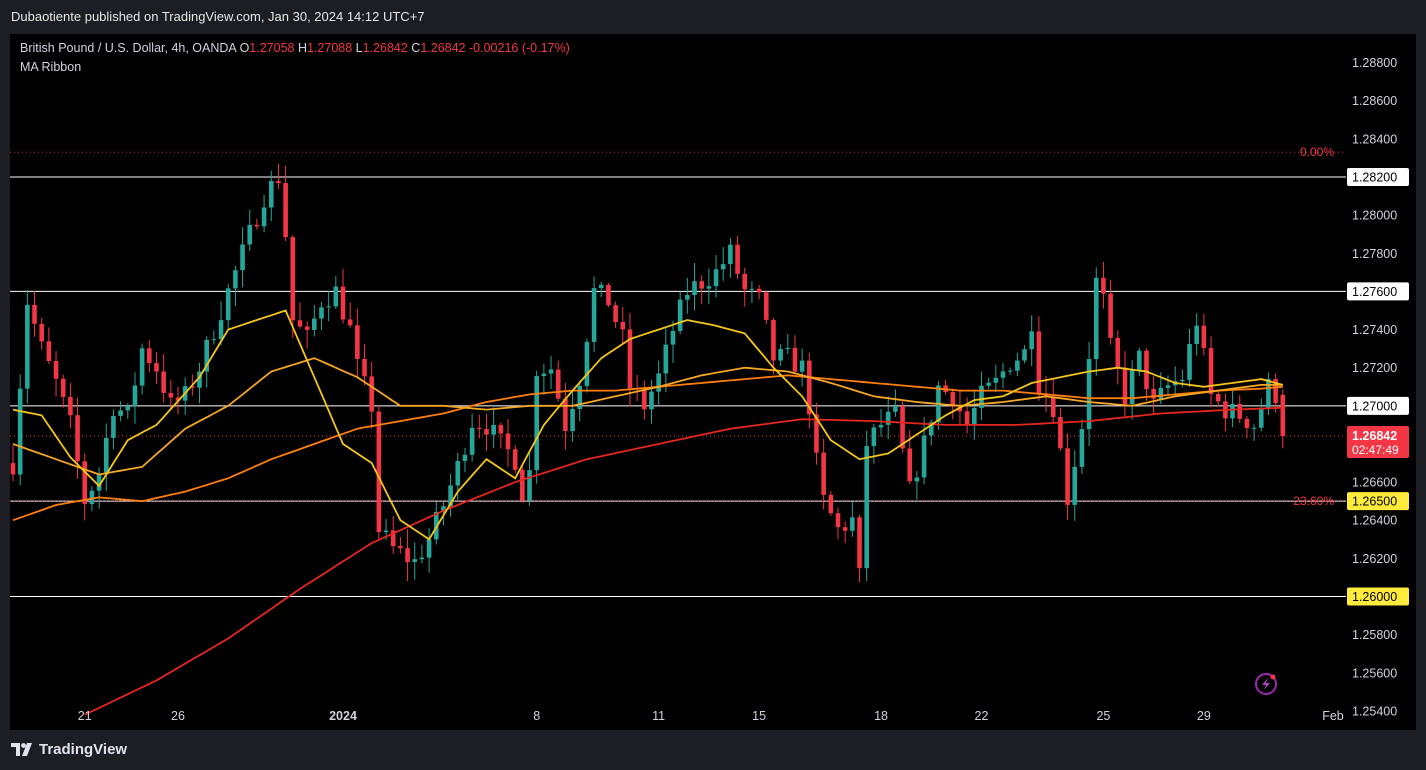  I want to click on fib-label: 0.00%, so click(1317, 152).